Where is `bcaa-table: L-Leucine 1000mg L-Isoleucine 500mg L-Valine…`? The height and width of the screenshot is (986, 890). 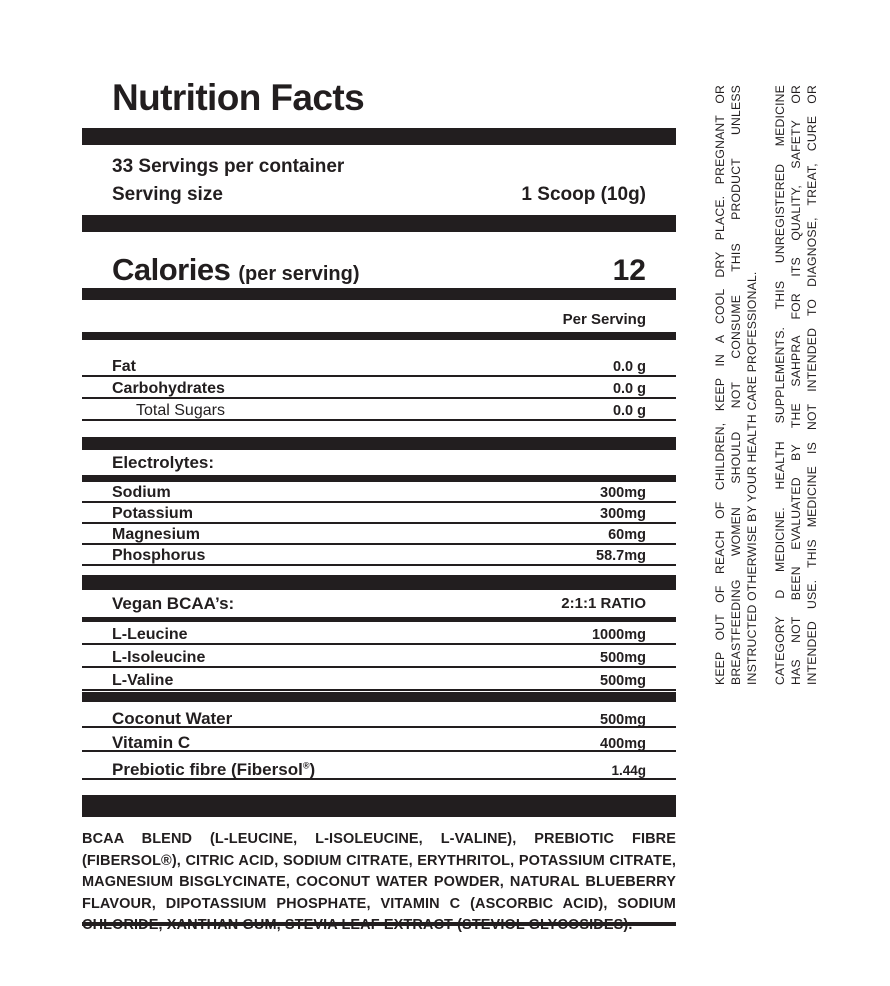 bcaa-table: L-Leucine 1000mg L-Isoleucine 500mg L-Valine… is located at coordinates (379, 656).